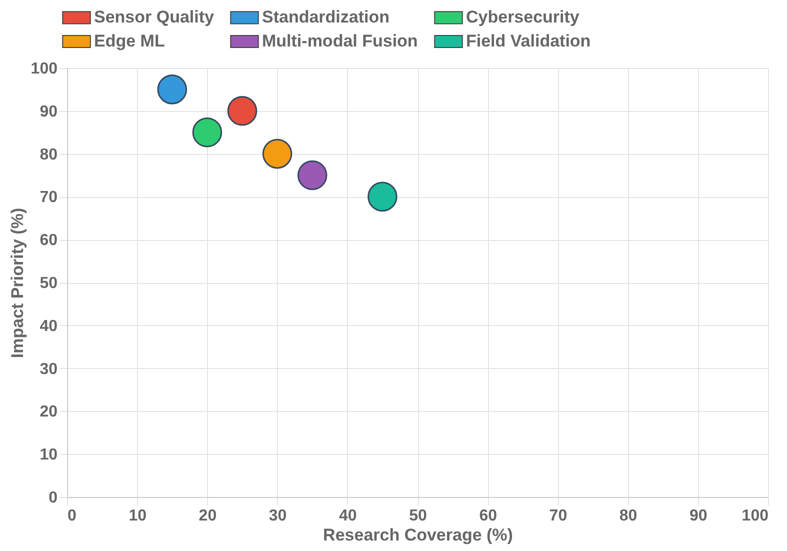  I want to click on legend-label: Cybersecurity, so click(523, 17).